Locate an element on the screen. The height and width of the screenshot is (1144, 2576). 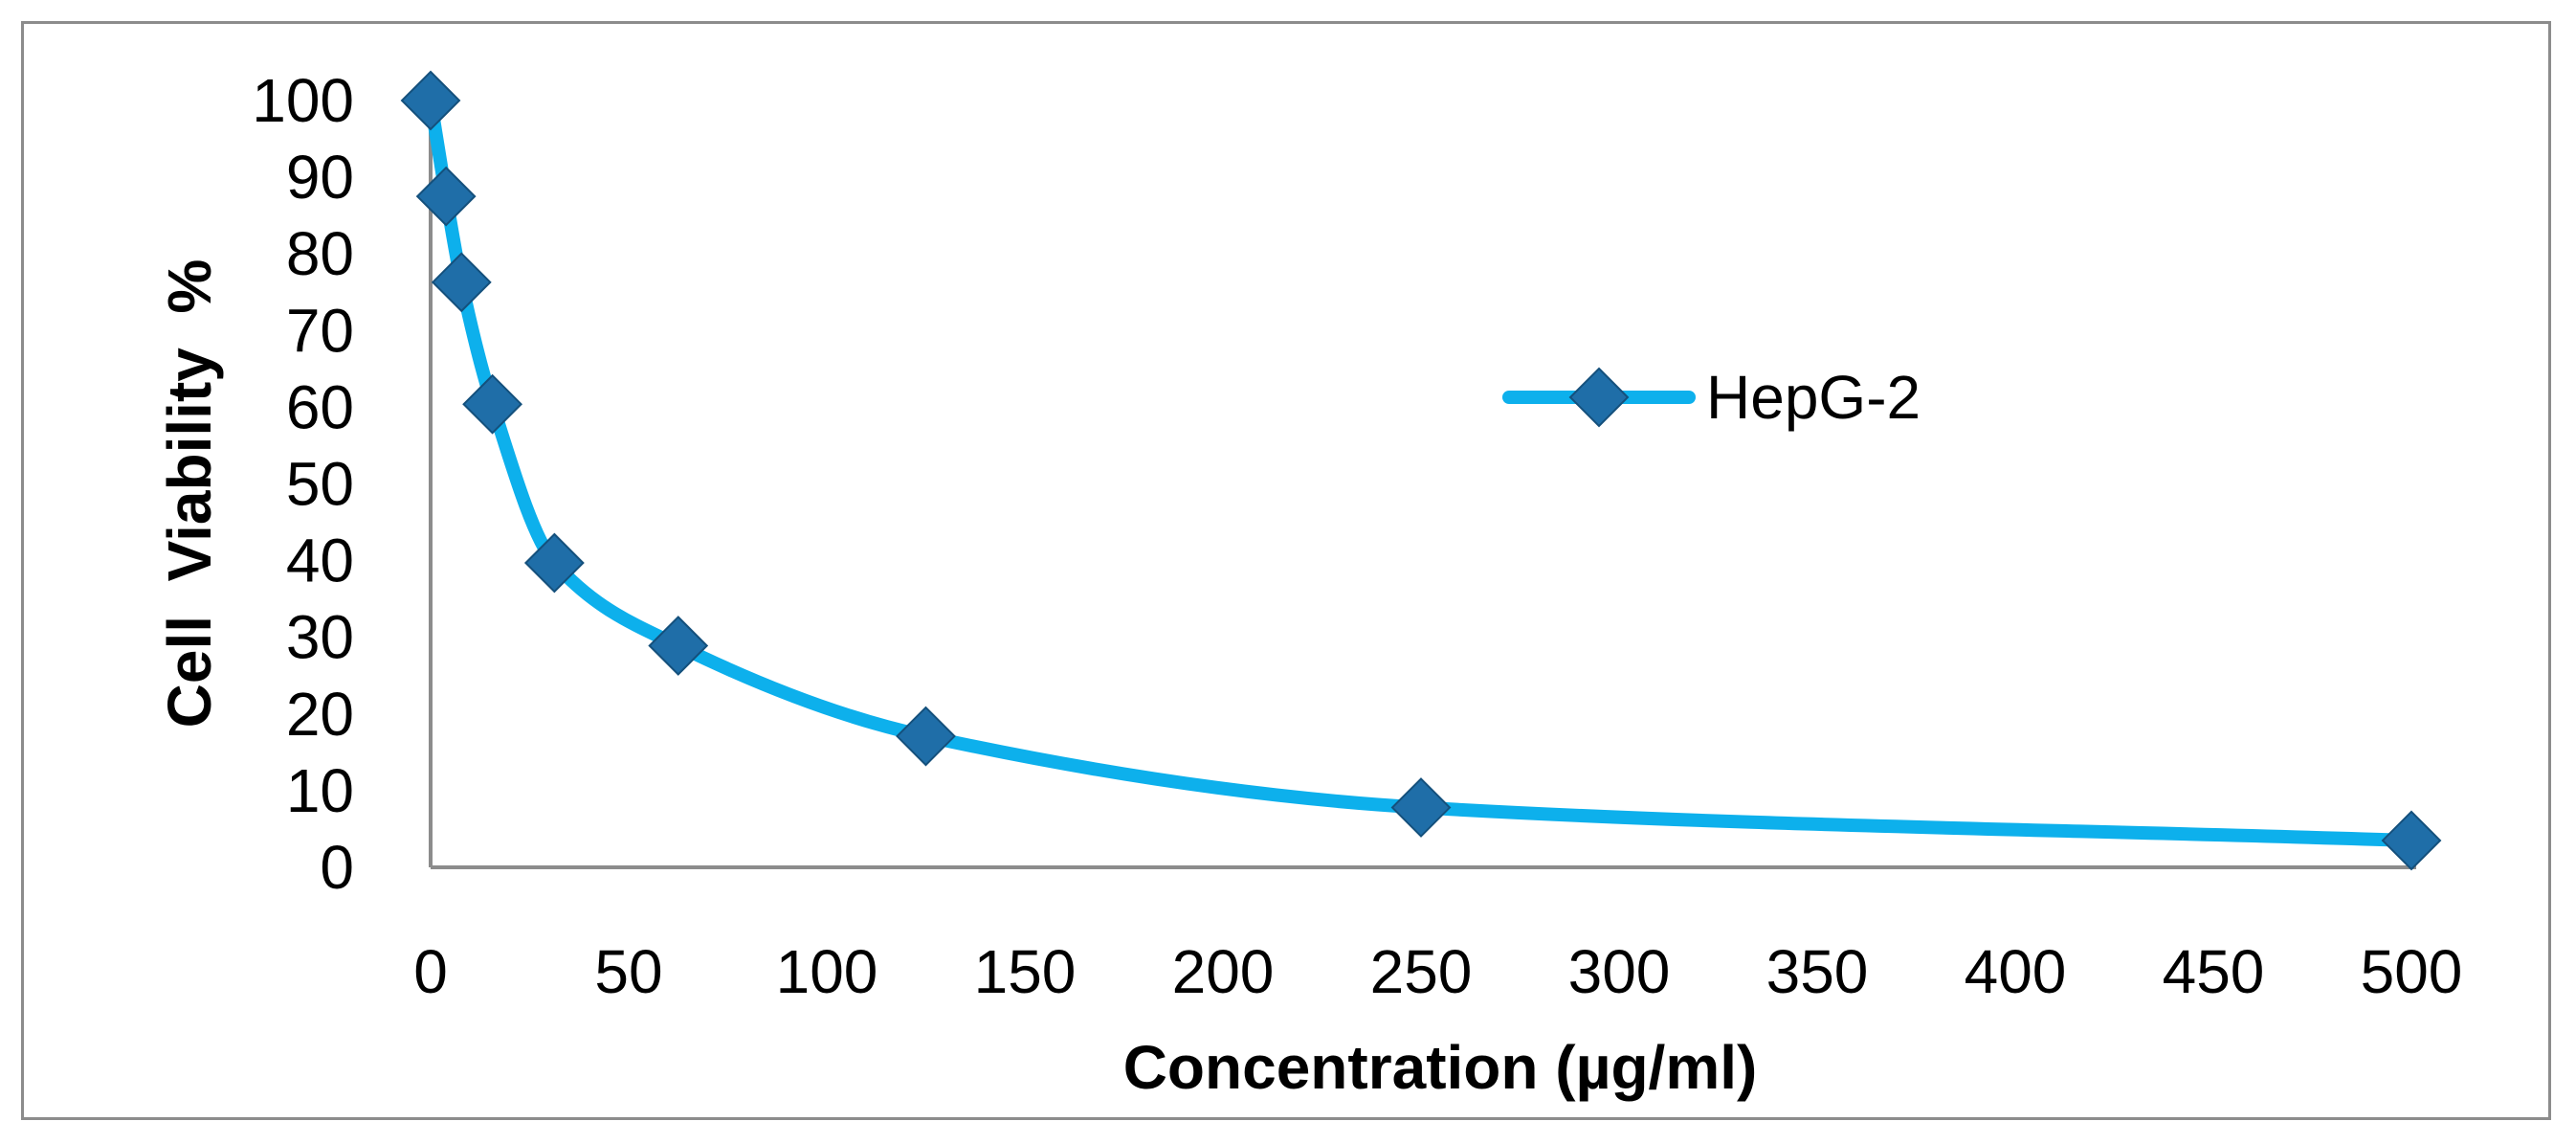
y-tick-label: 90 is located at coordinates (320, 177).